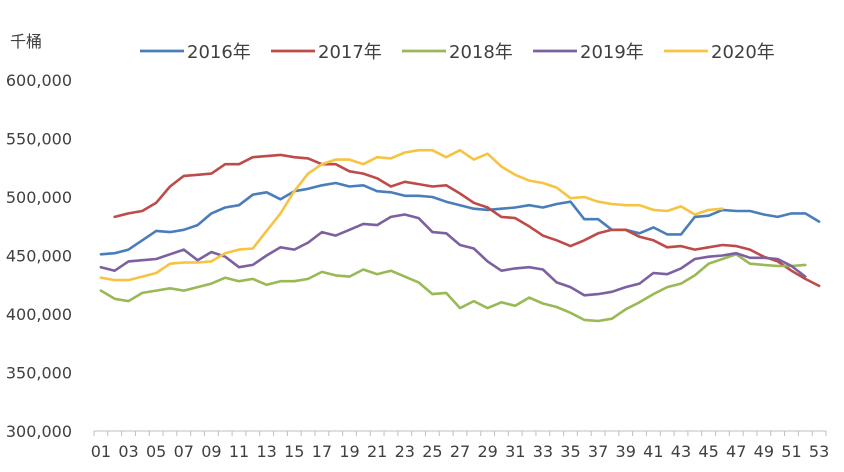 Image resolution: width=844 pixels, height=472 pixels. Describe the element at coordinates (626, 451) in the screenshot. I see `x-tick-label: 39` at that location.